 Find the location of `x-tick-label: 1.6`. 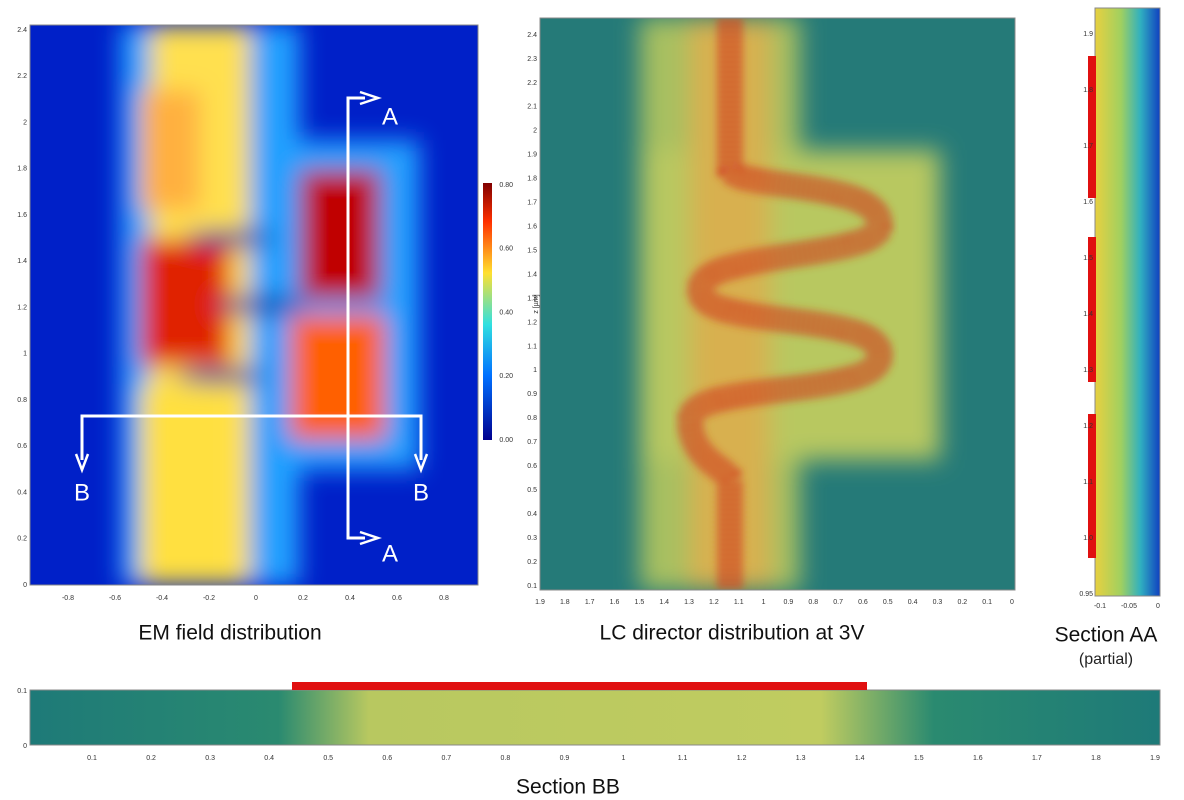

x-tick-label: 1.6 is located at coordinates (978, 758).